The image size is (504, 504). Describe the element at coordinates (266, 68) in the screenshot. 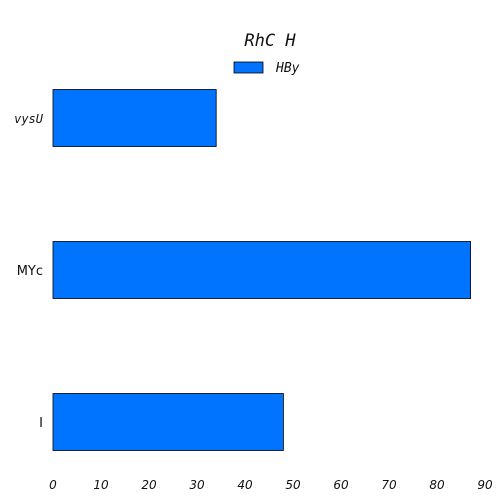

I see `legend: HBy` at that location.